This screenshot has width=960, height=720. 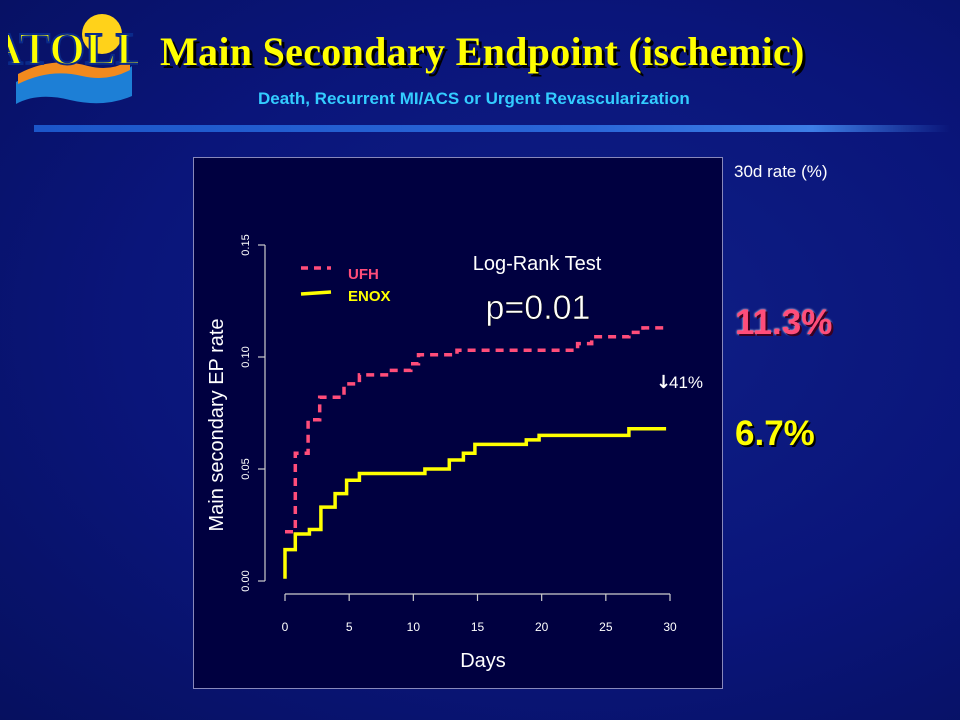 What do you see at coordinates (414, 627) in the screenshot?
I see `x-tick-label: 10` at bounding box center [414, 627].